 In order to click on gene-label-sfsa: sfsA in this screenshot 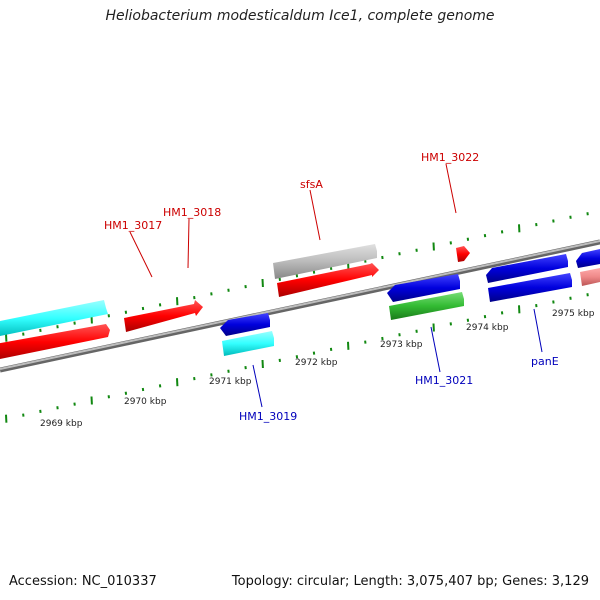, I will do `click(311, 184)`.